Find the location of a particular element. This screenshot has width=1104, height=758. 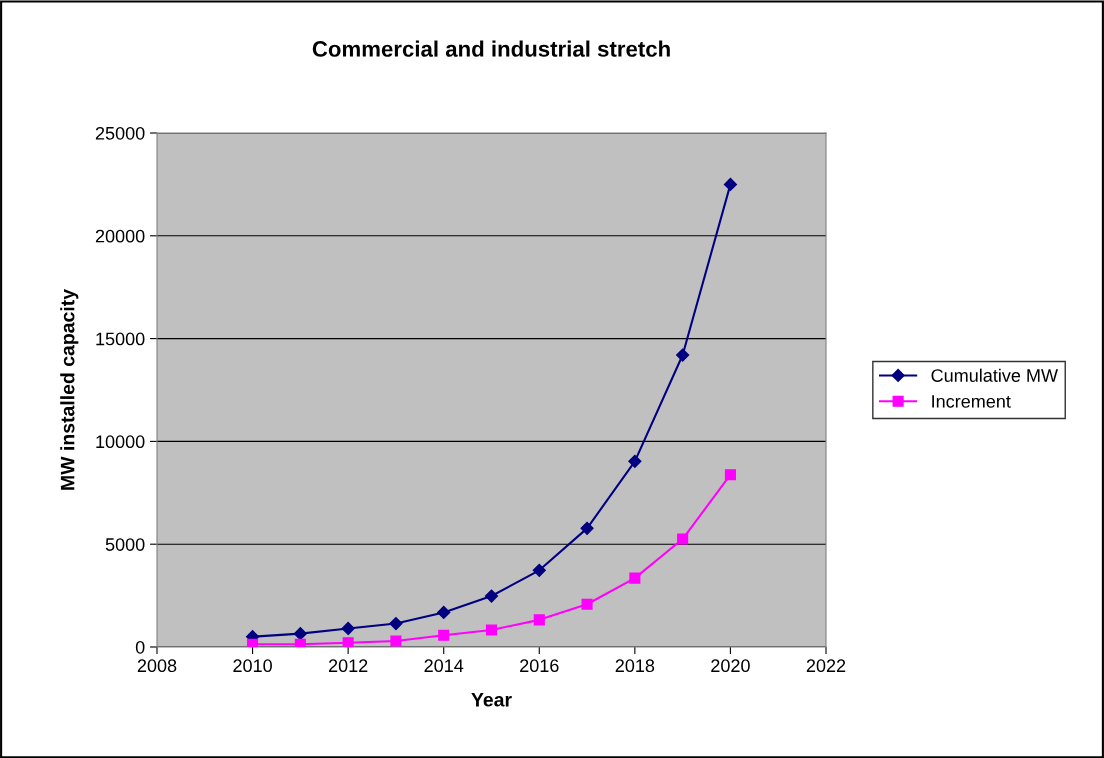

x-tick-label: 2018 is located at coordinates (635, 666).